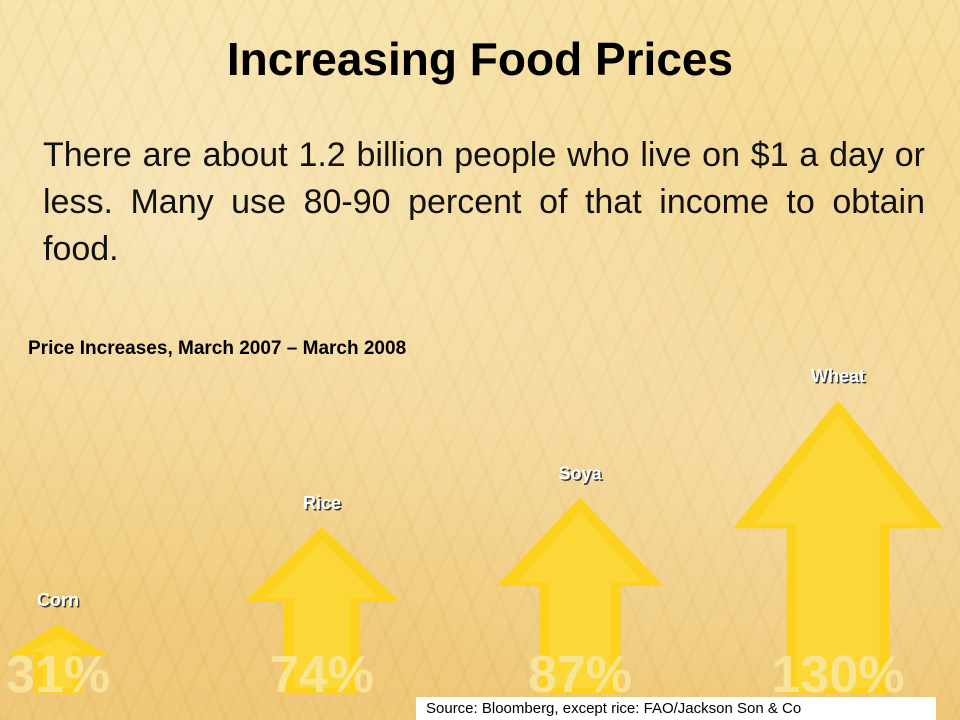 Image resolution: width=960 pixels, height=720 pixels. What do you see at coordinates (217, 348) in the screenshot?
I see `chart-title: Price Increases, March 2007 – March 2008` at bounding box center [217, 348].